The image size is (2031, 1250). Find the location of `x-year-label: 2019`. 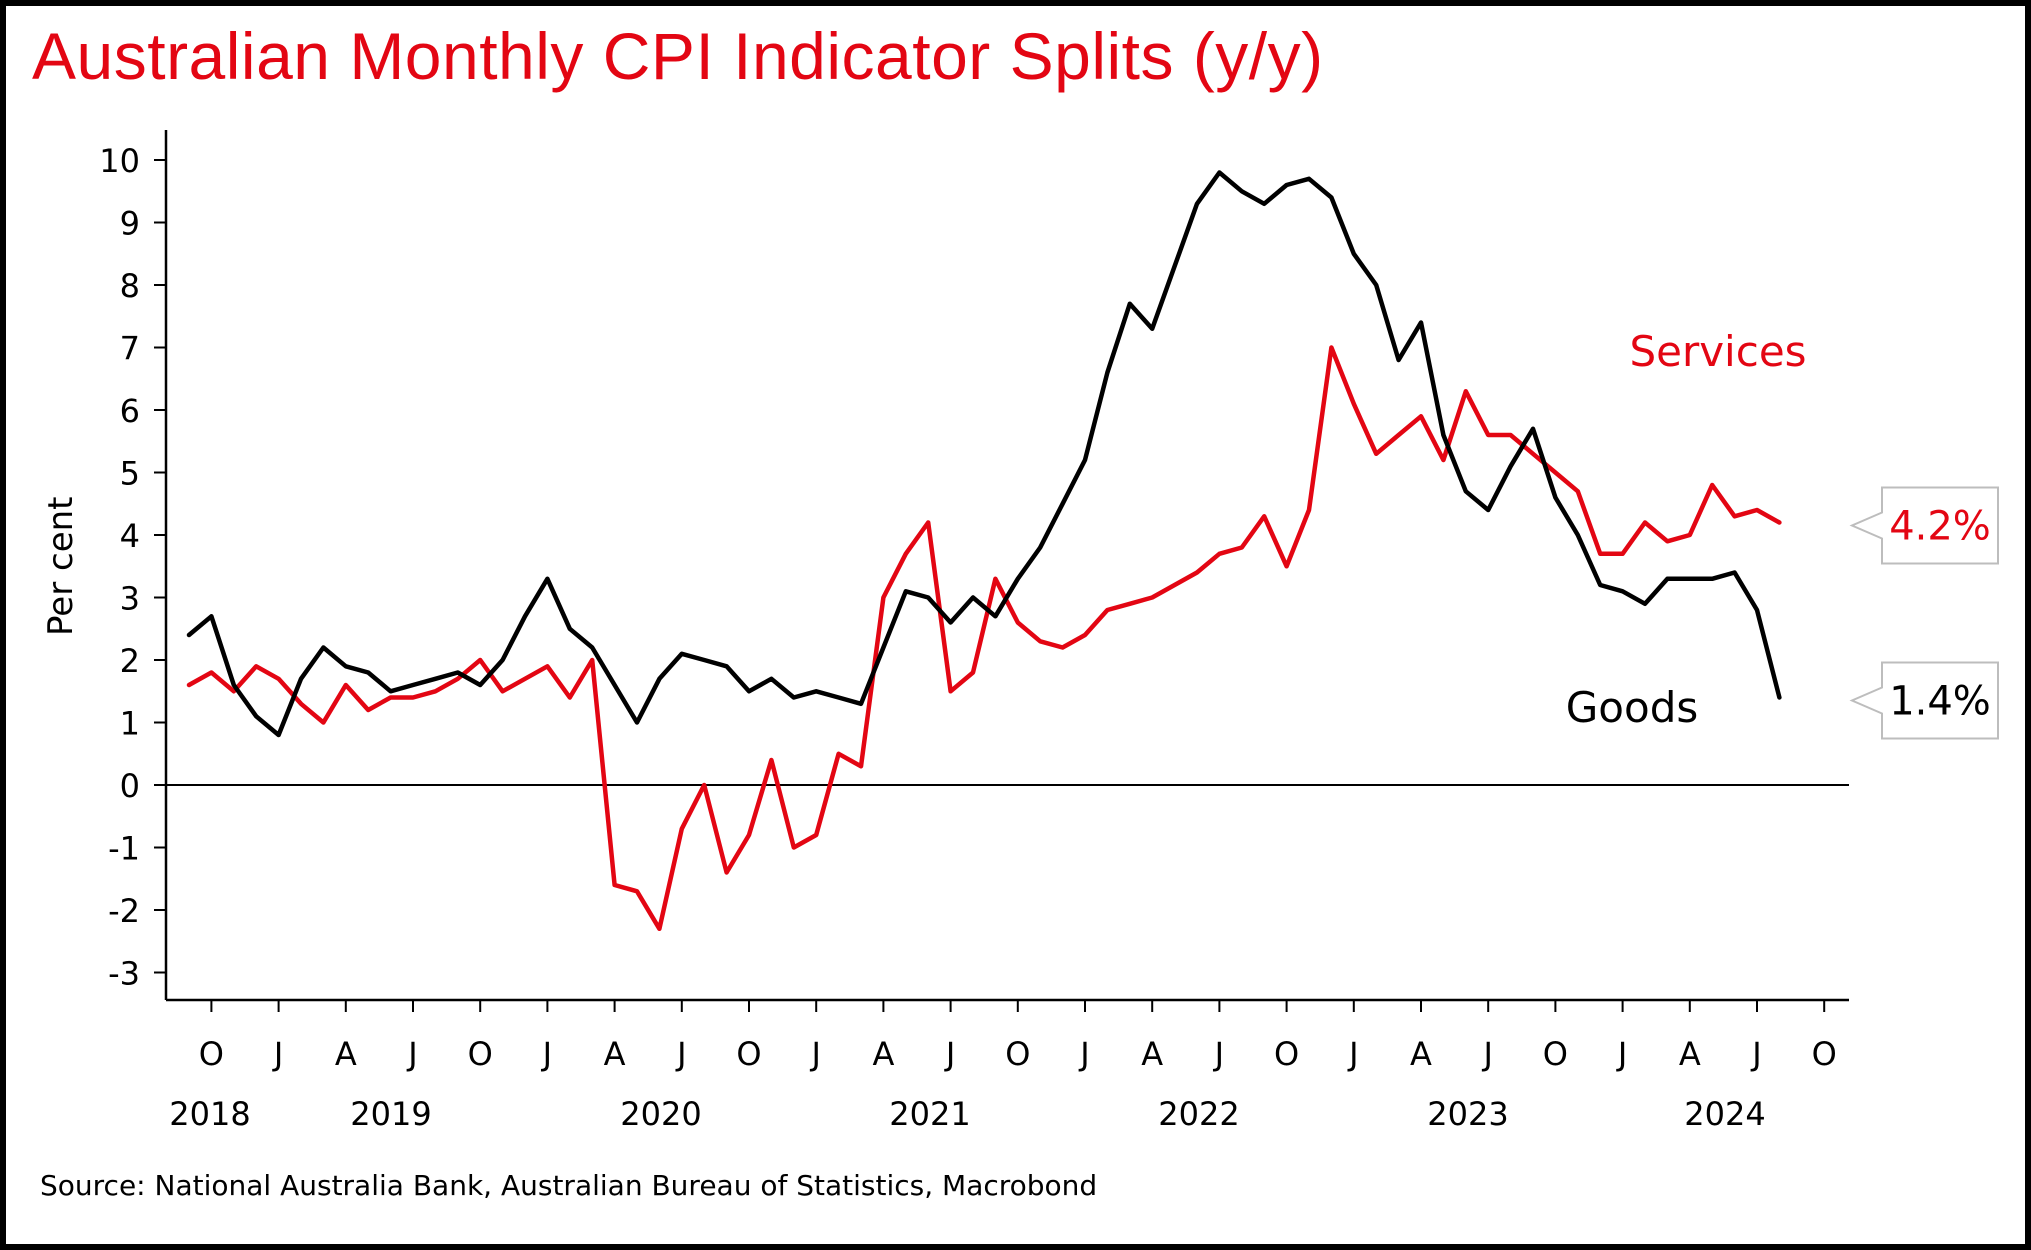

x-year-label: 2019 is located at coordinates (390, 1114).